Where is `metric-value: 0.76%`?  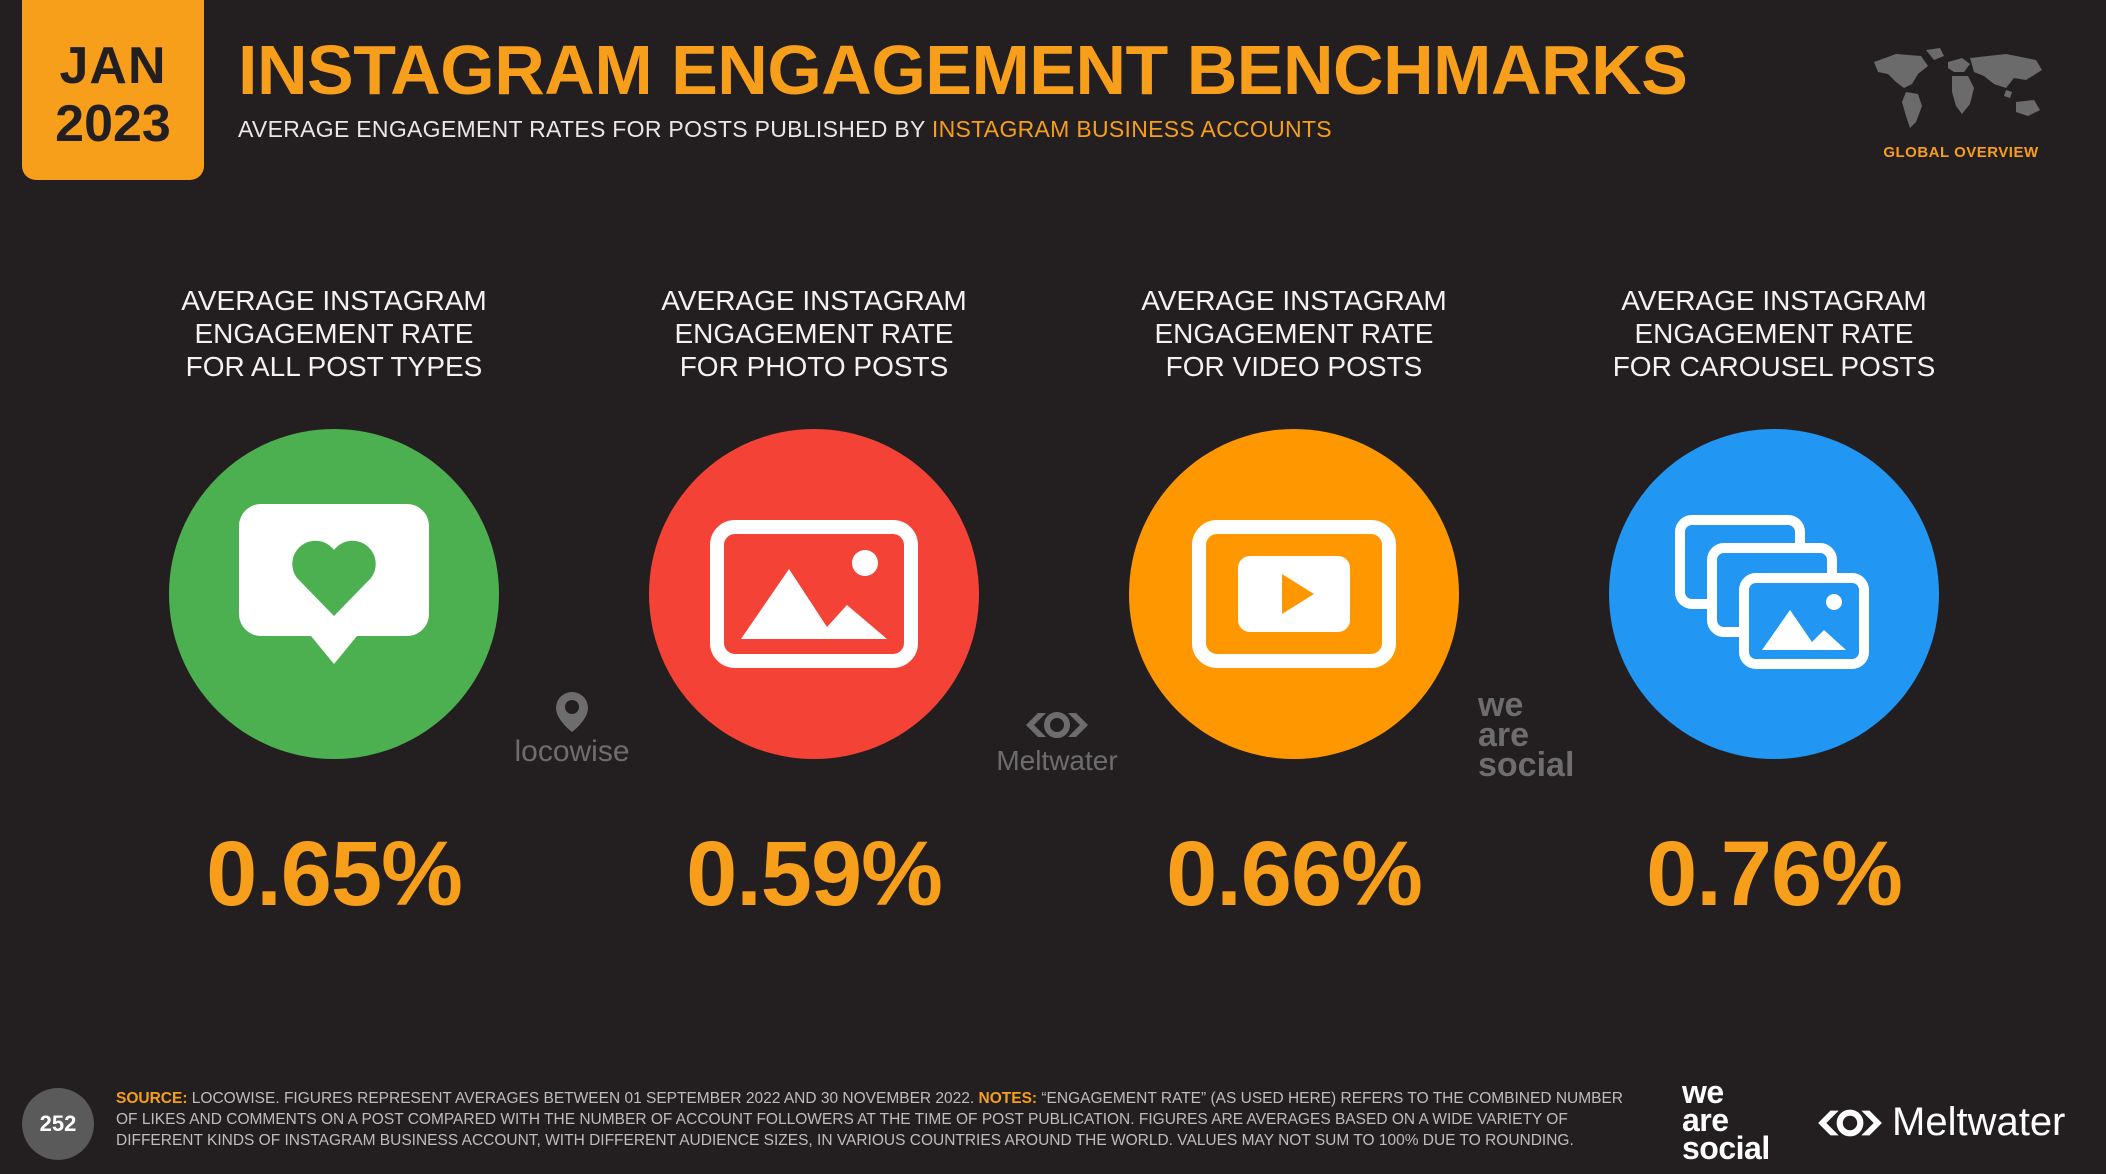 metric-value: 0.76% is located at coordinates (1774, 874).